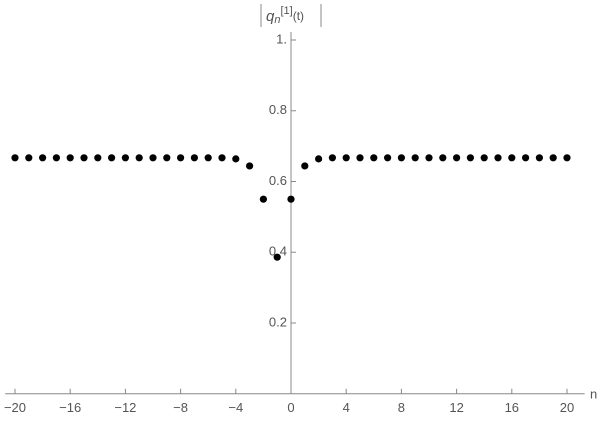  What do you see at coordinates (278, 109) in the screenshot?
I see `y-tick-label: 0.8` at bounding box center [278, 109].